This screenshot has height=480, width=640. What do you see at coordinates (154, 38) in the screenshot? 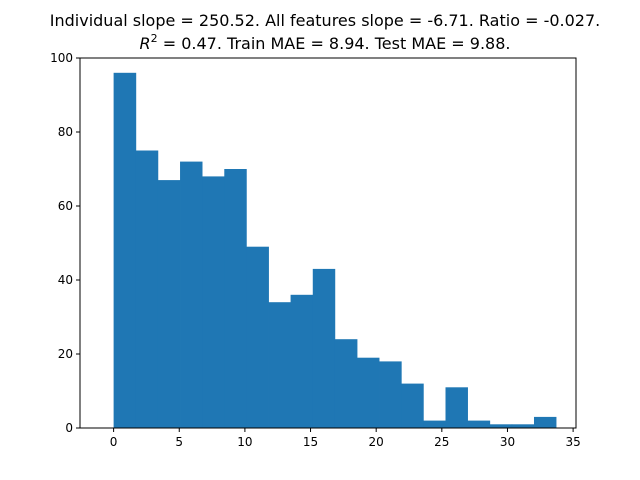
I see `r-squared-exponent: 2` at bounding box center [154, 38].